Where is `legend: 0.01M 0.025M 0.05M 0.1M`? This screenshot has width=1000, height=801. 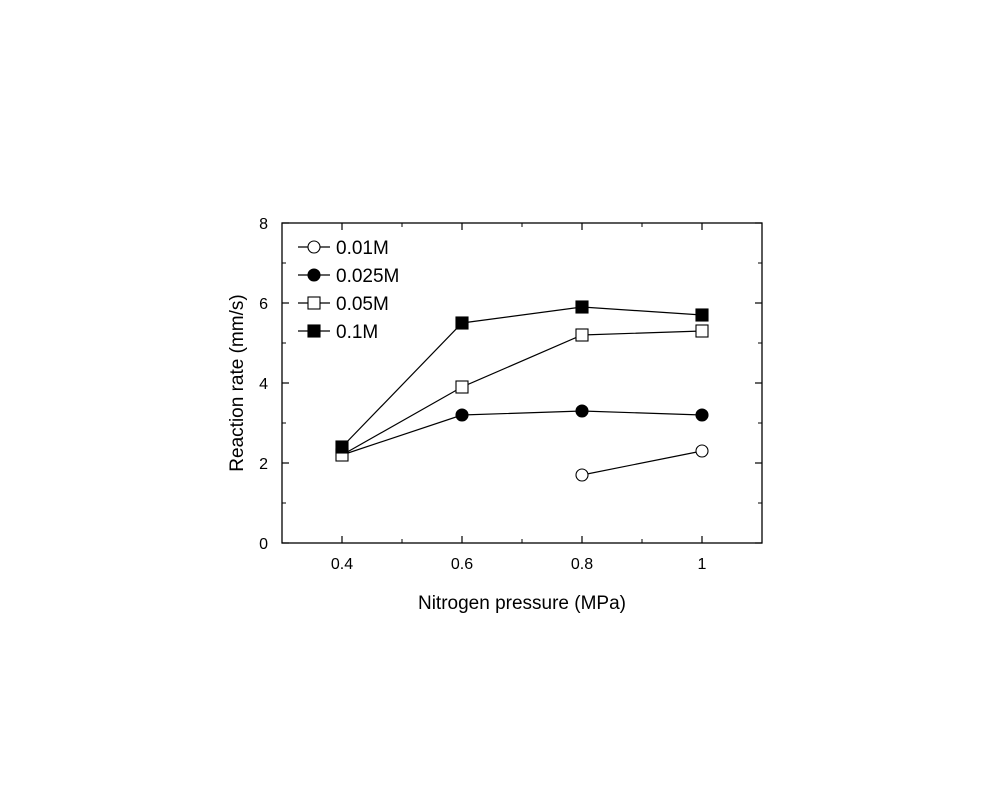 legend: 0.01M 0.025M 0.05M 0.1M is located at coordinates (348, 290).